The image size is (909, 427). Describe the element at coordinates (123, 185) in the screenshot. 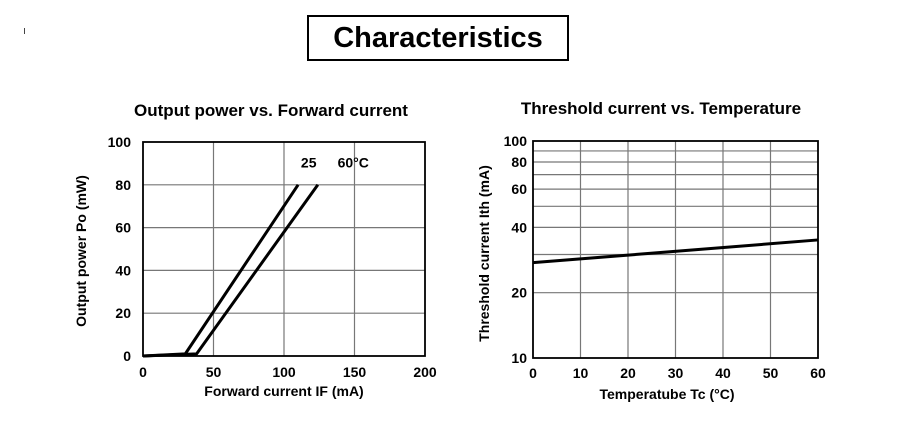

I see `chart-1-y-tick-label: 80` at that location.